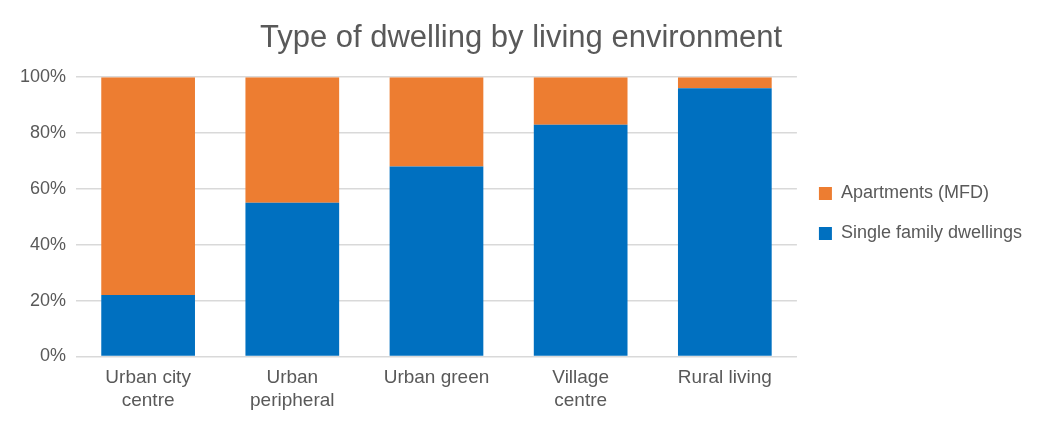  What do you see at coordinates (53, 355) in the screenshot?
I see `y-tick-label: 0%` at bounding box center [53, 355].